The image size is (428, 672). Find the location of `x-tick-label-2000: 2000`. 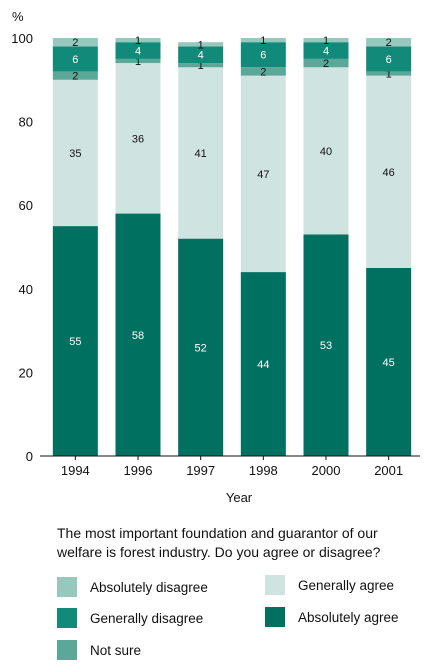

x-tick-label-2000: 2000 is located at coordinates (326, 470).